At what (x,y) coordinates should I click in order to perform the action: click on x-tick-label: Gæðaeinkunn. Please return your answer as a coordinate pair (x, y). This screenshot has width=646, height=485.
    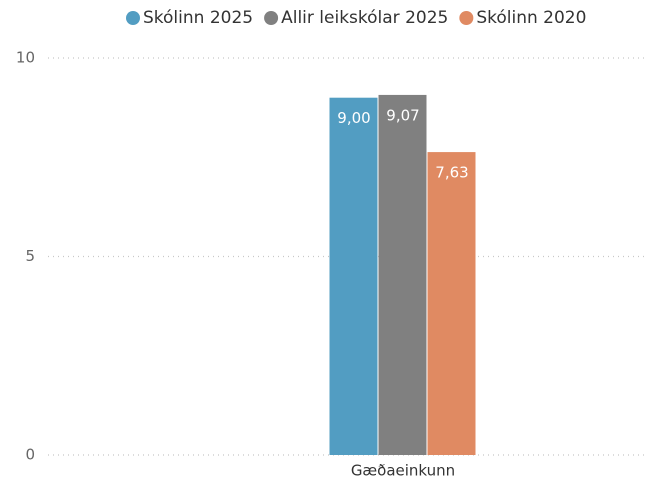
    Looking at the image, I should click on (403, 471).